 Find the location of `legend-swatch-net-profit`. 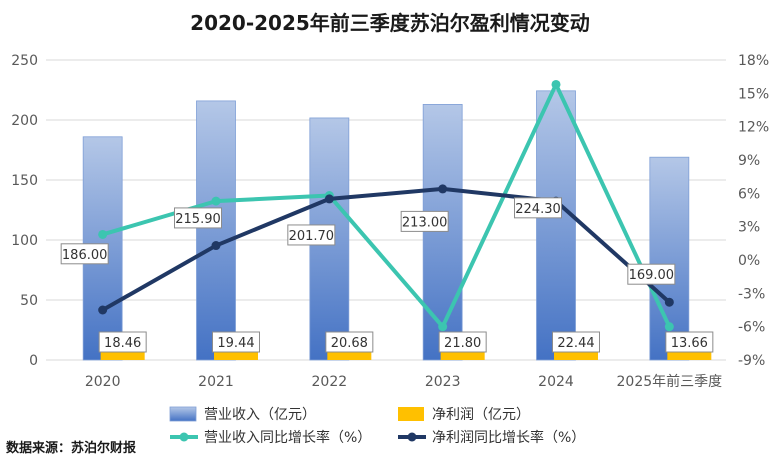

legend-swatch-net-profit is located at coordinates (411, 414).